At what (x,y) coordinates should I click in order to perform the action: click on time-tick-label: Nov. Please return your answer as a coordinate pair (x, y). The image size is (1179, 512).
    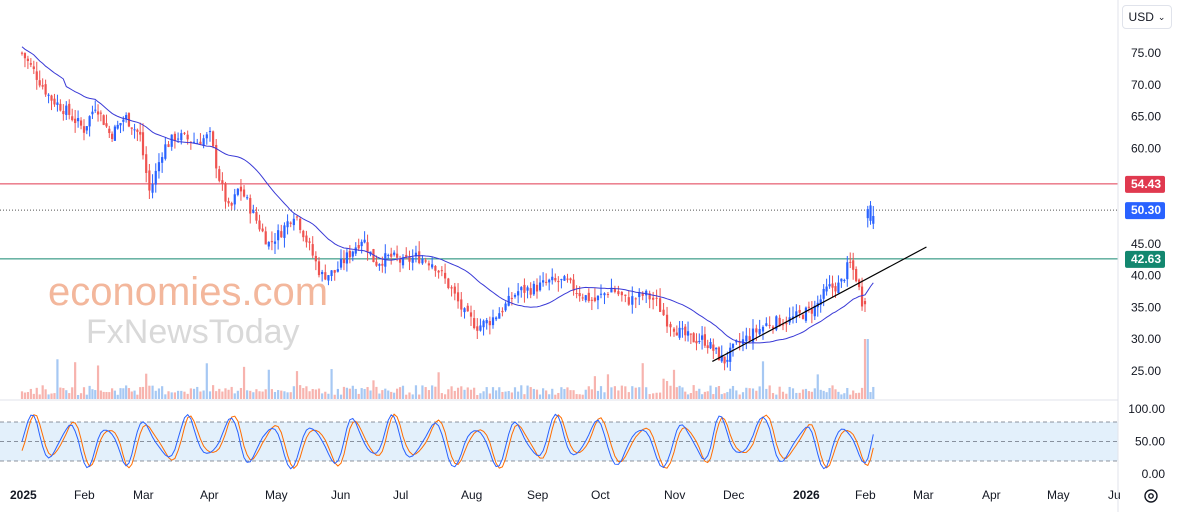
    Looking at the image, I should click on (674, 495).